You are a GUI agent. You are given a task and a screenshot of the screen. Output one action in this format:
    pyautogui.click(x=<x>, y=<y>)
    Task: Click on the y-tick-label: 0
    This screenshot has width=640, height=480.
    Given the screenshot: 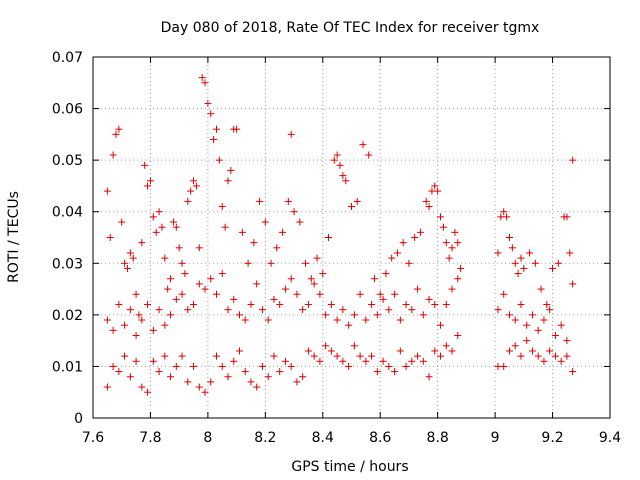 What is the action you would take?
    pyautogui.click(x=78, y=419)
    